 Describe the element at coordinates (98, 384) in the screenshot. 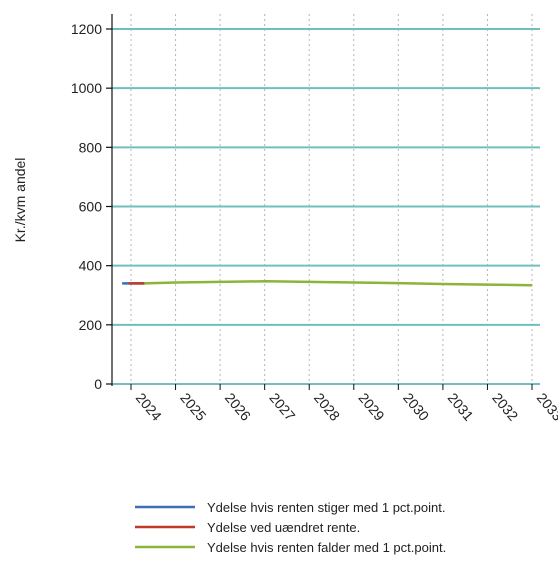

I see `y-tick-label: 0` at that location.